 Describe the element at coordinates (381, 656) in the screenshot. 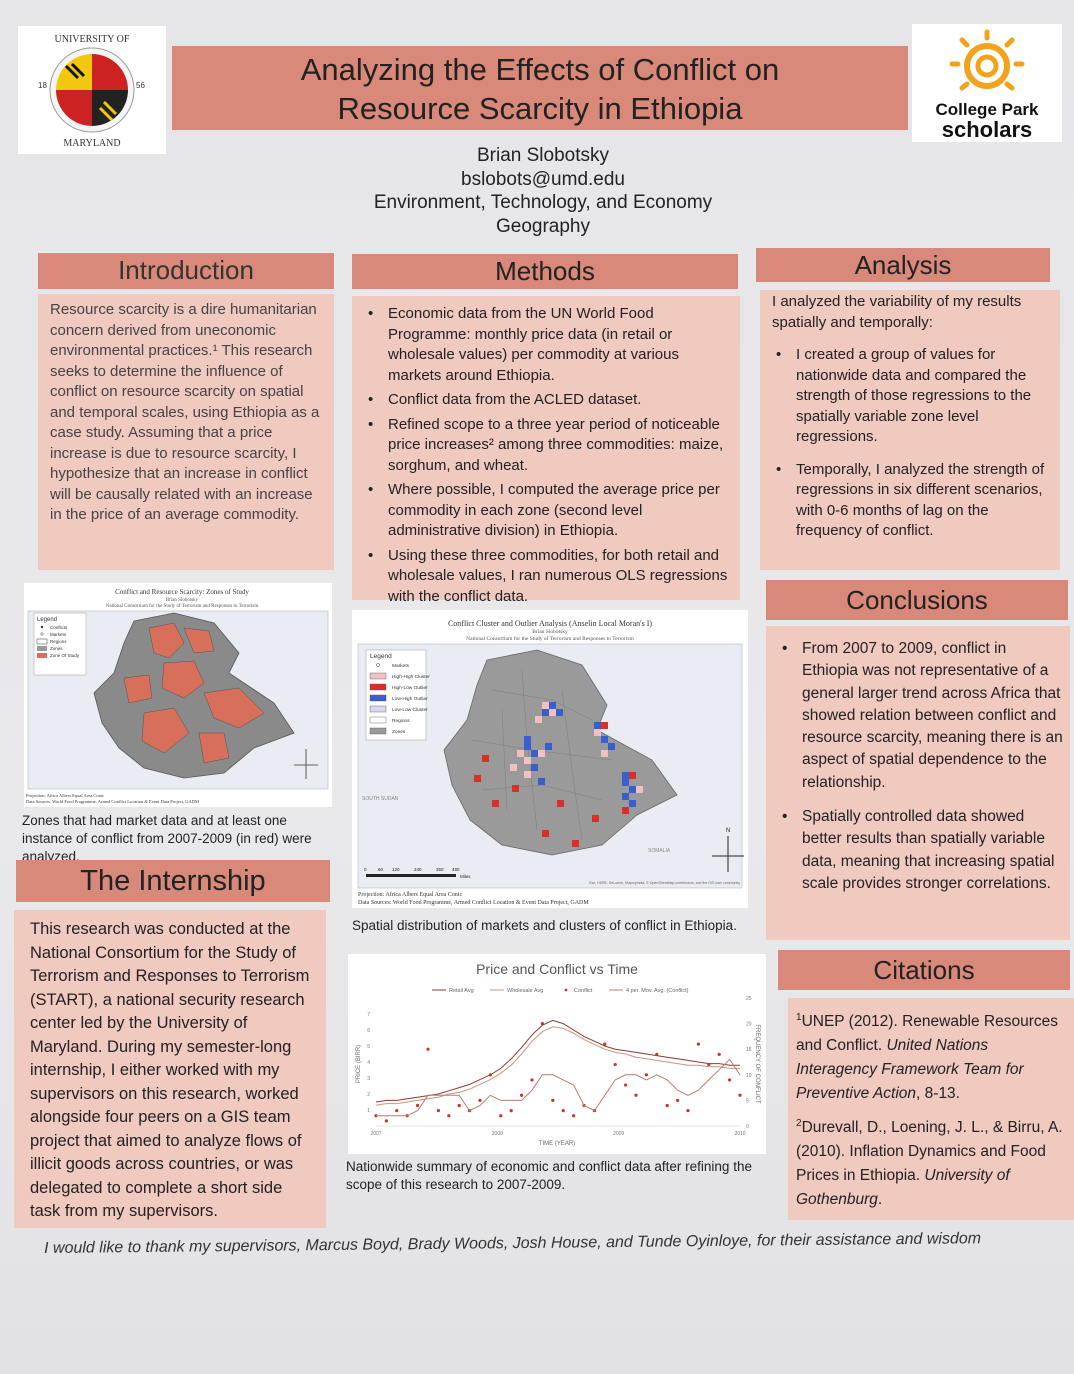

I see `svg-text: Legend` at that location.